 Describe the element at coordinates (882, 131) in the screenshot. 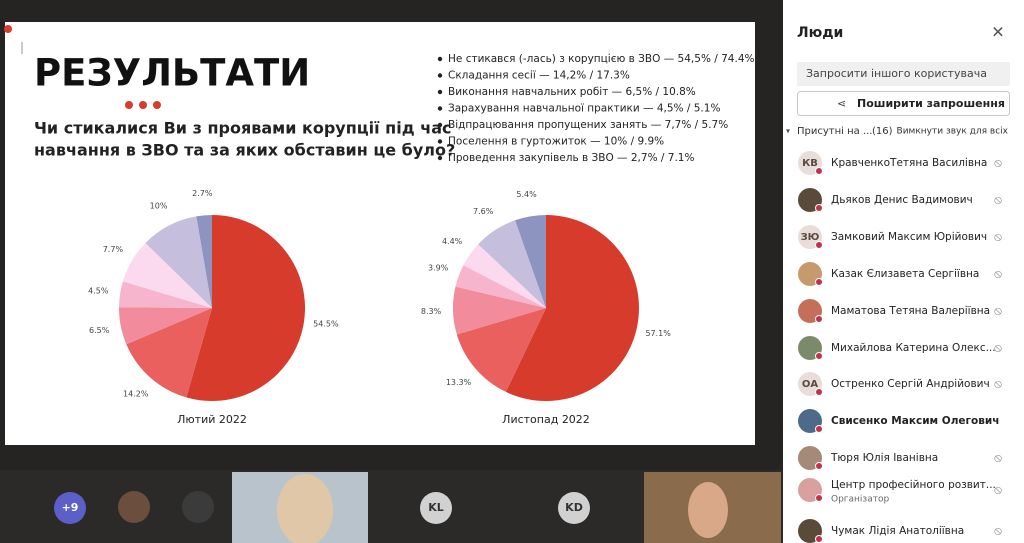

I see `section-count: (16)` at that location.